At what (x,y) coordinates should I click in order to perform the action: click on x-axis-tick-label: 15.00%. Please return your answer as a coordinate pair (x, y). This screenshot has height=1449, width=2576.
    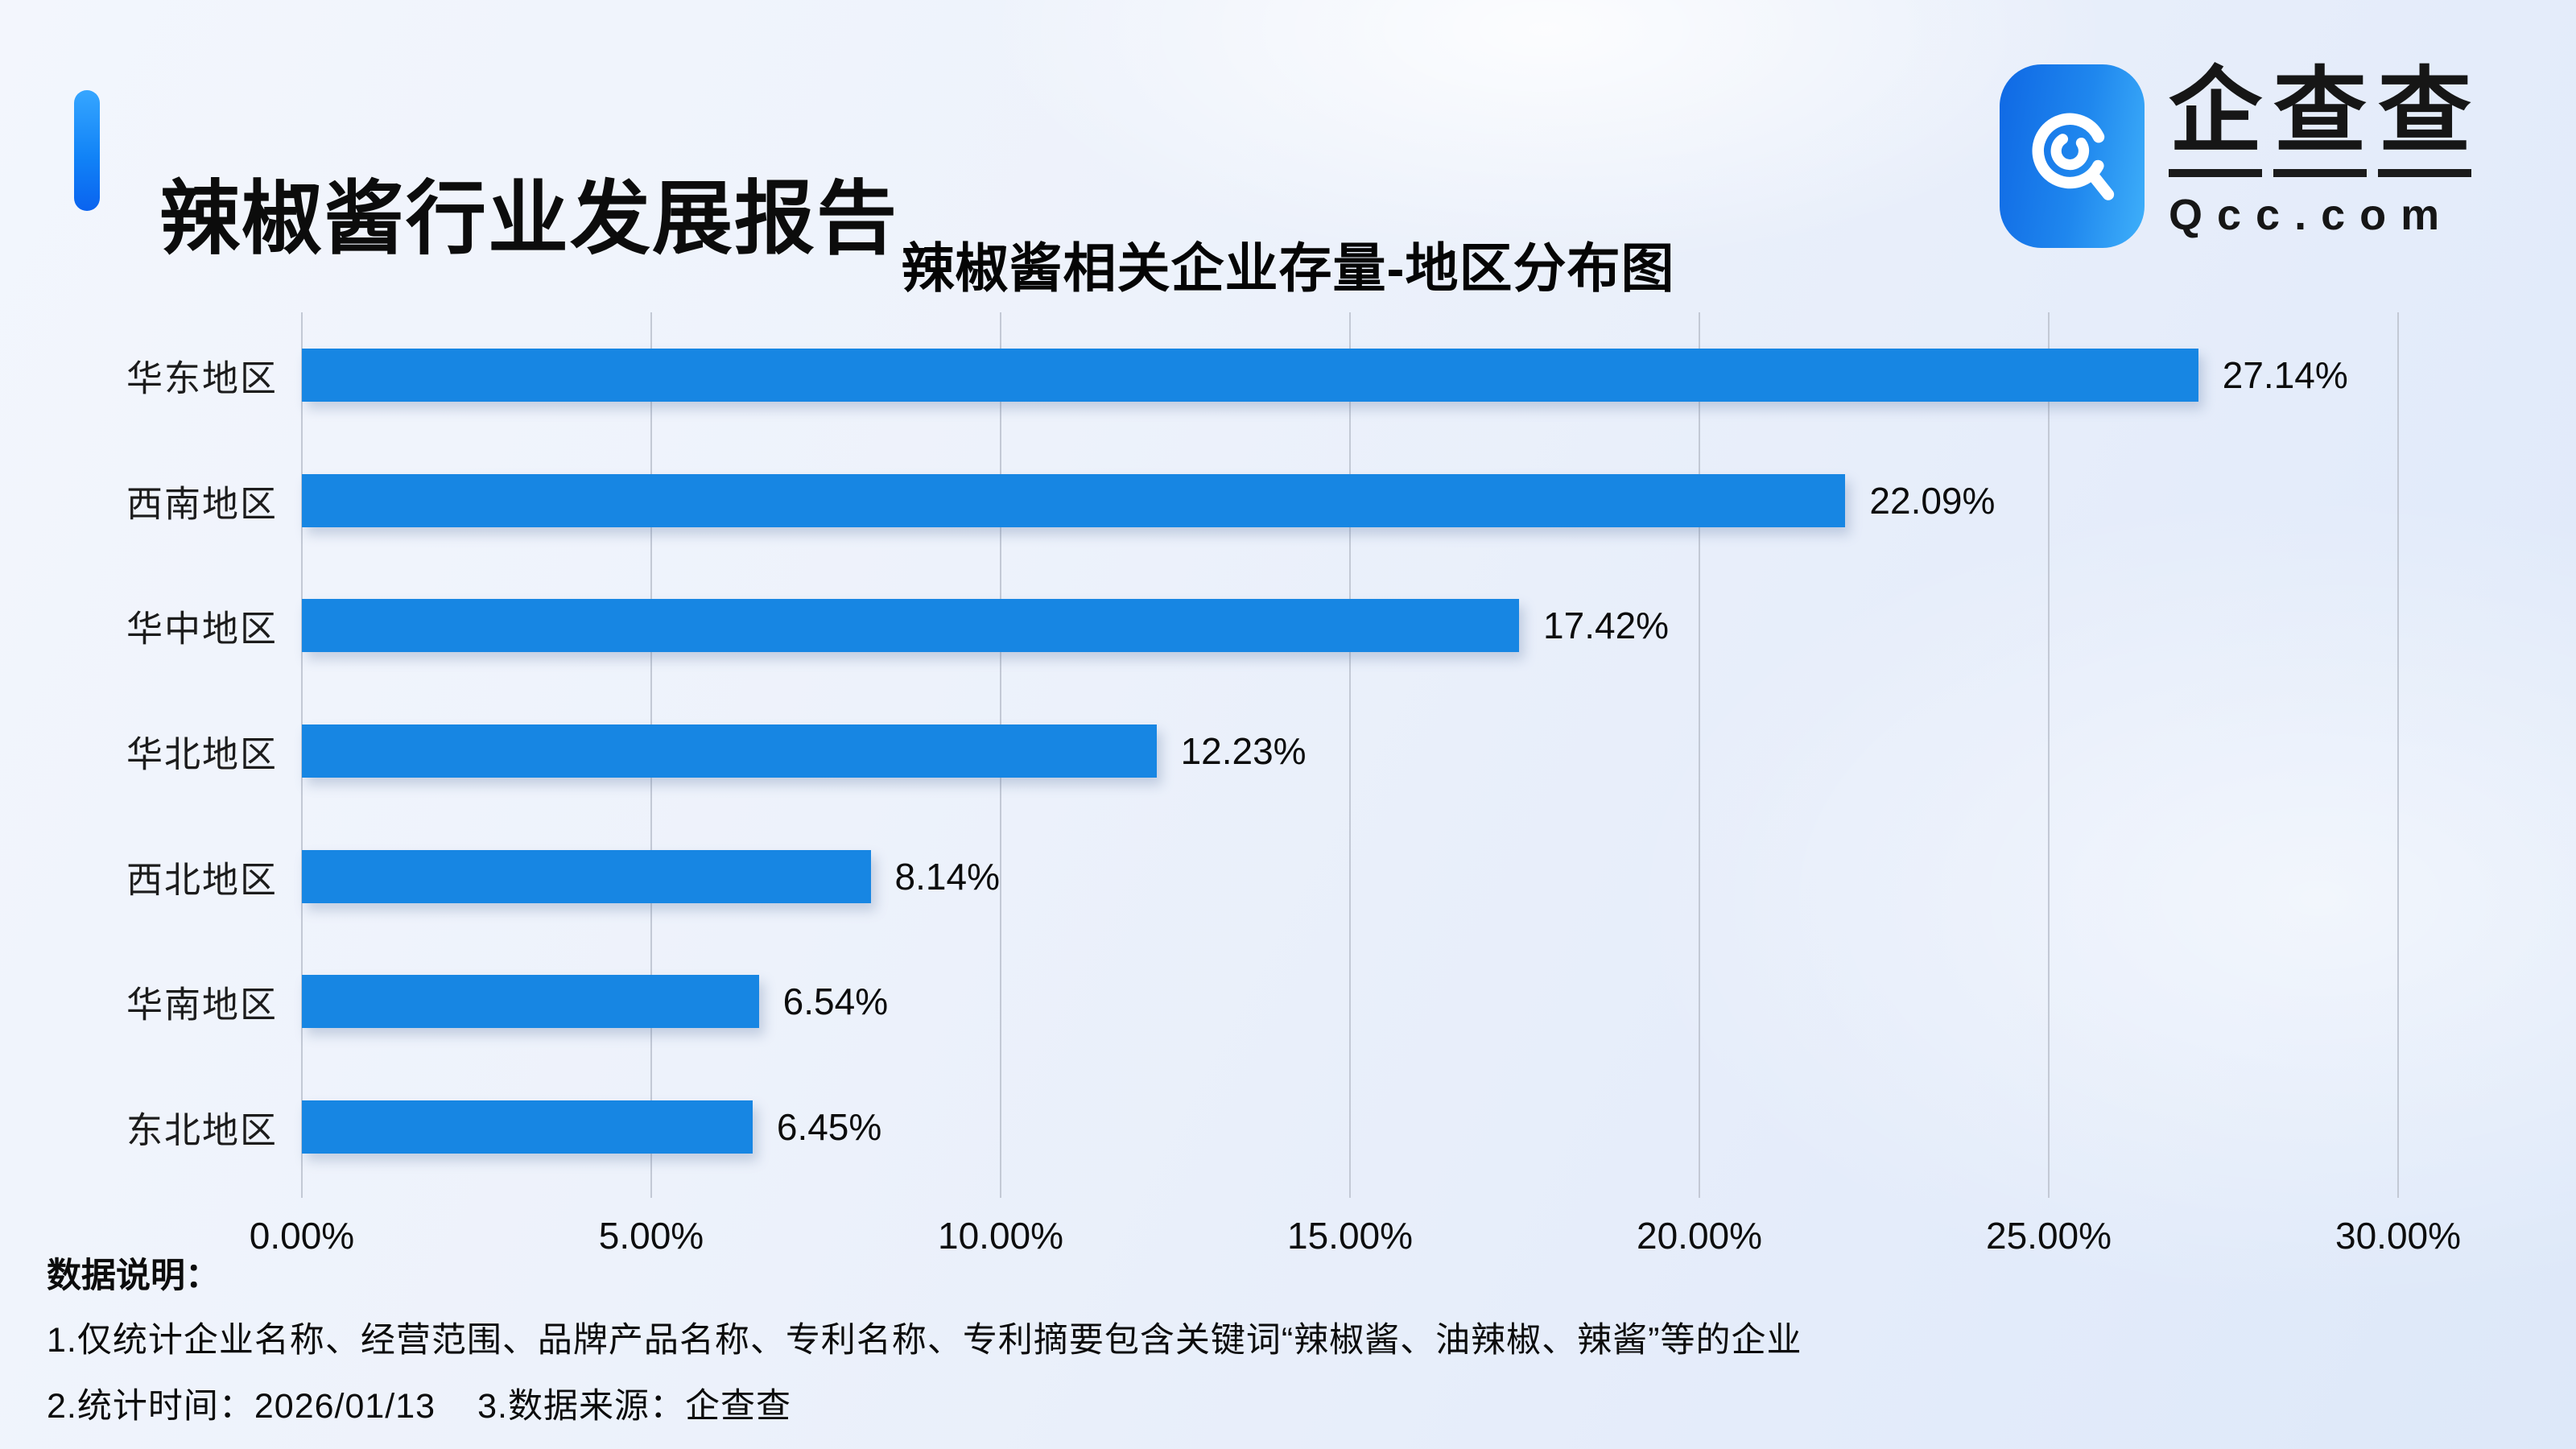
    Looking at the image, I should click on (1350, 1236).